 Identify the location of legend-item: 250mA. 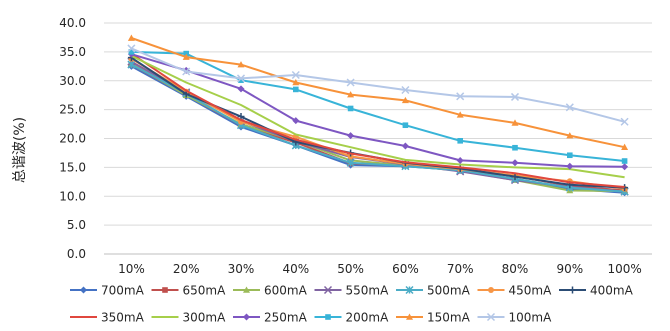
(270, 318).